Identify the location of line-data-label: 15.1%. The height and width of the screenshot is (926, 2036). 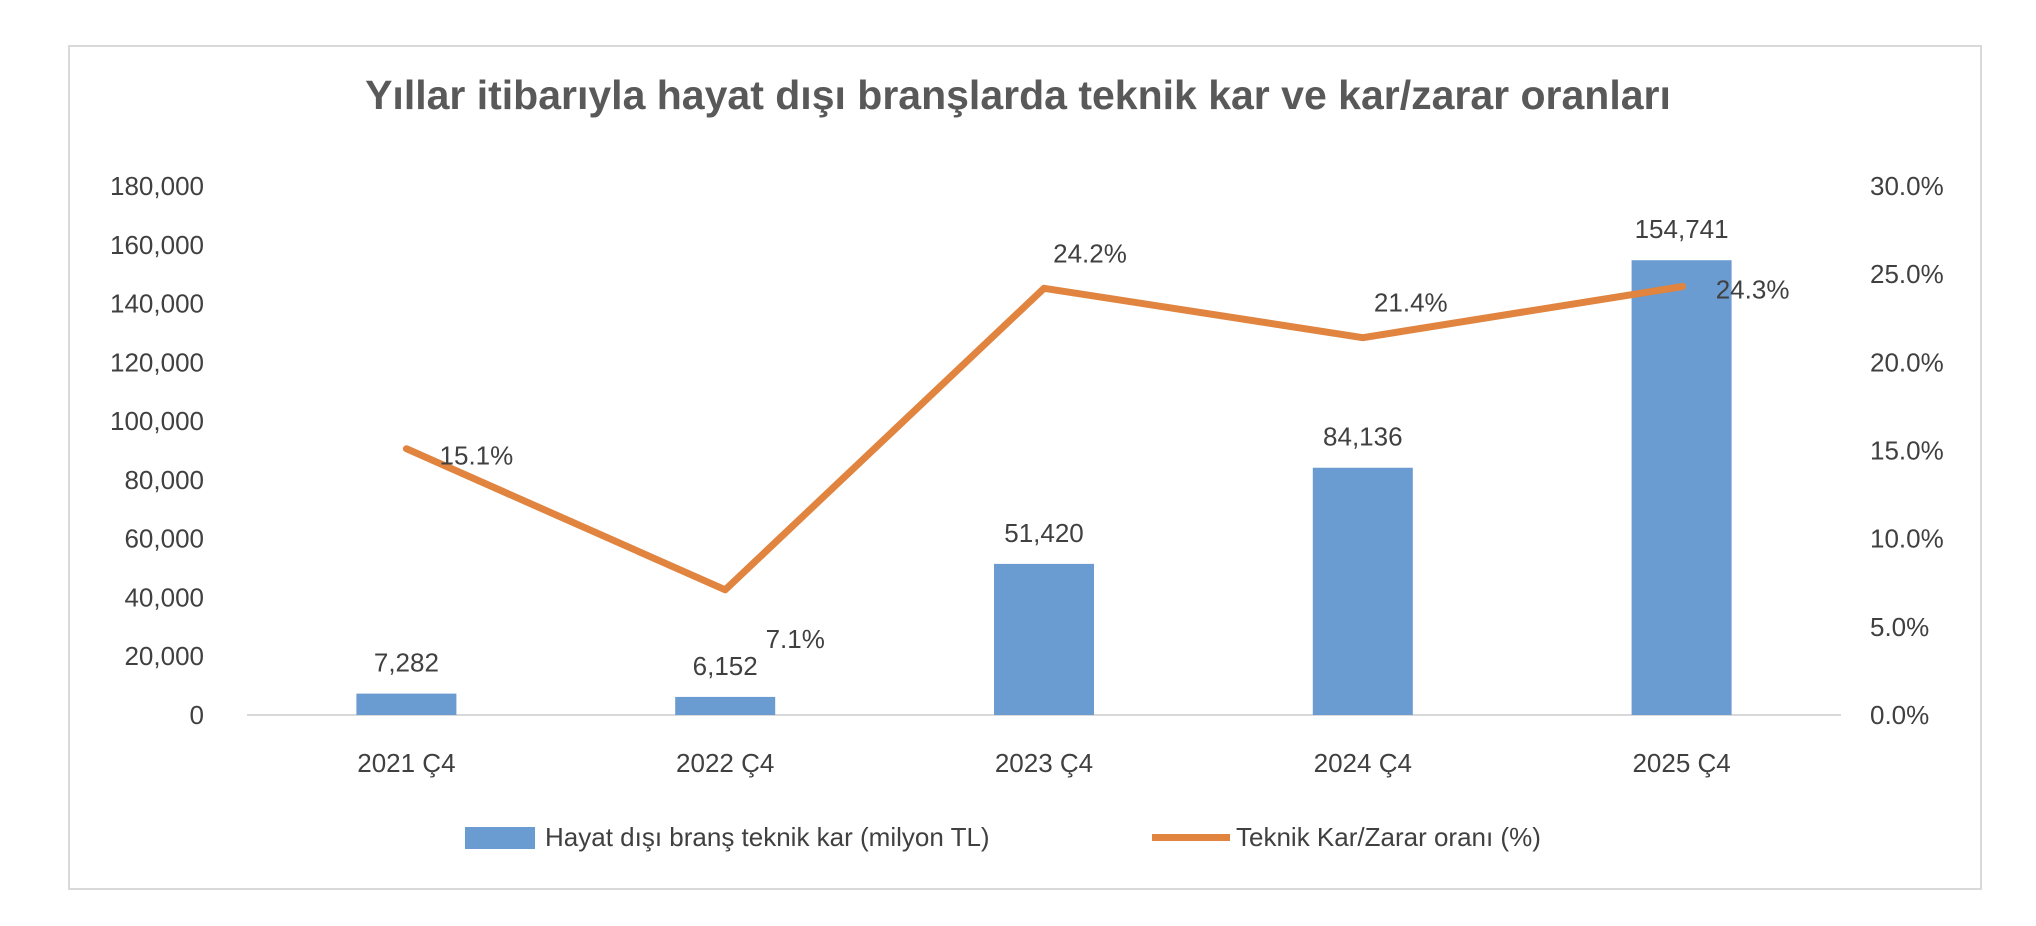
(477, 456).